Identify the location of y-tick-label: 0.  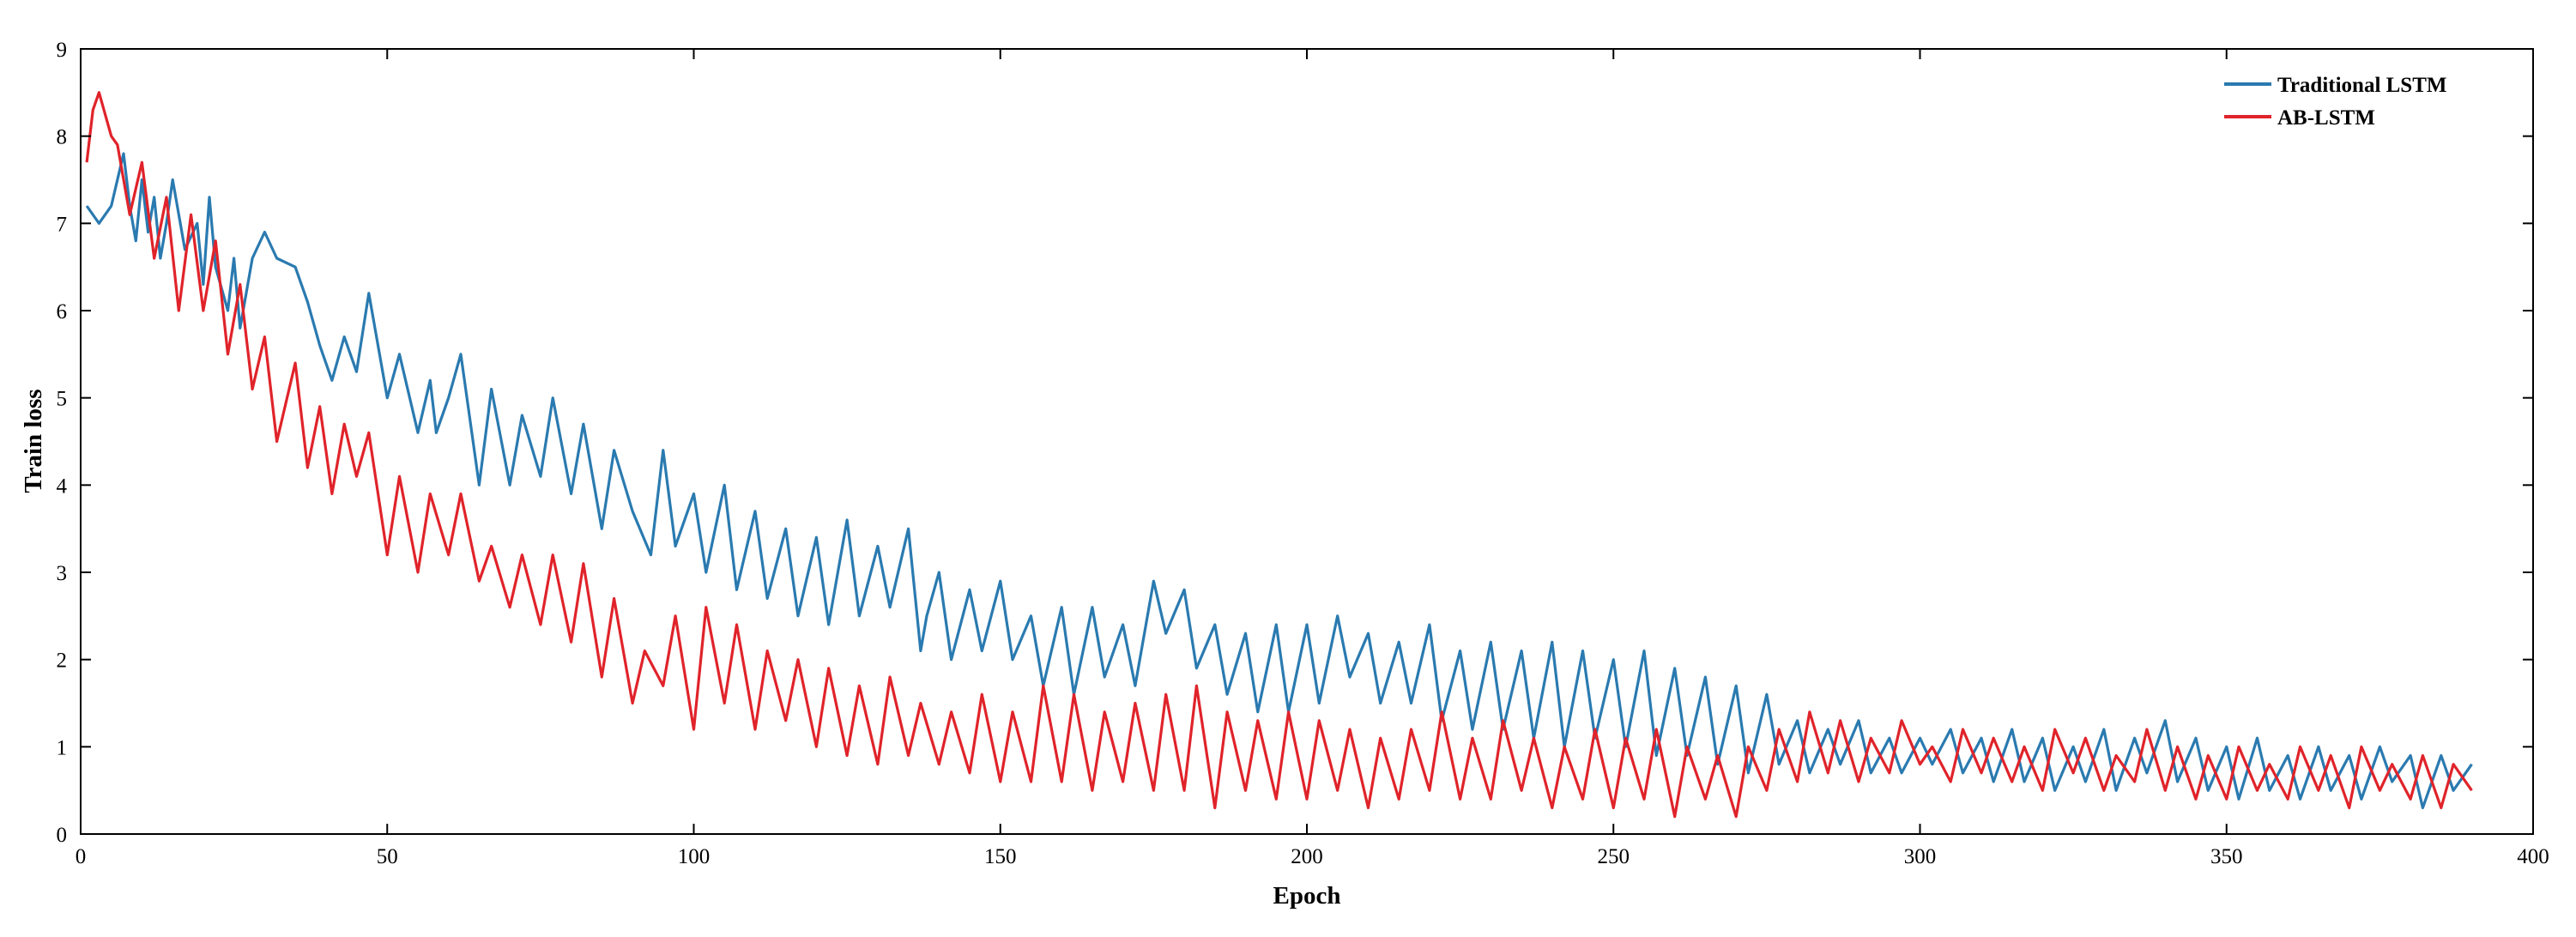
(62, 835).